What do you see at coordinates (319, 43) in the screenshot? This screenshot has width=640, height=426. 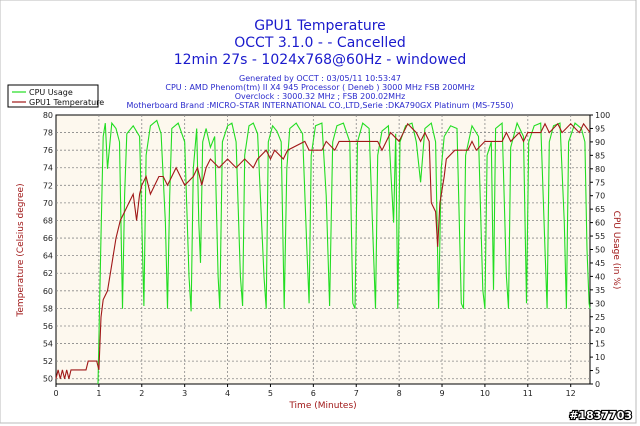 I see `chart-subtitle-1: OCCT 3.1.0 - - Cancelled` at bounding box center [319, 43].